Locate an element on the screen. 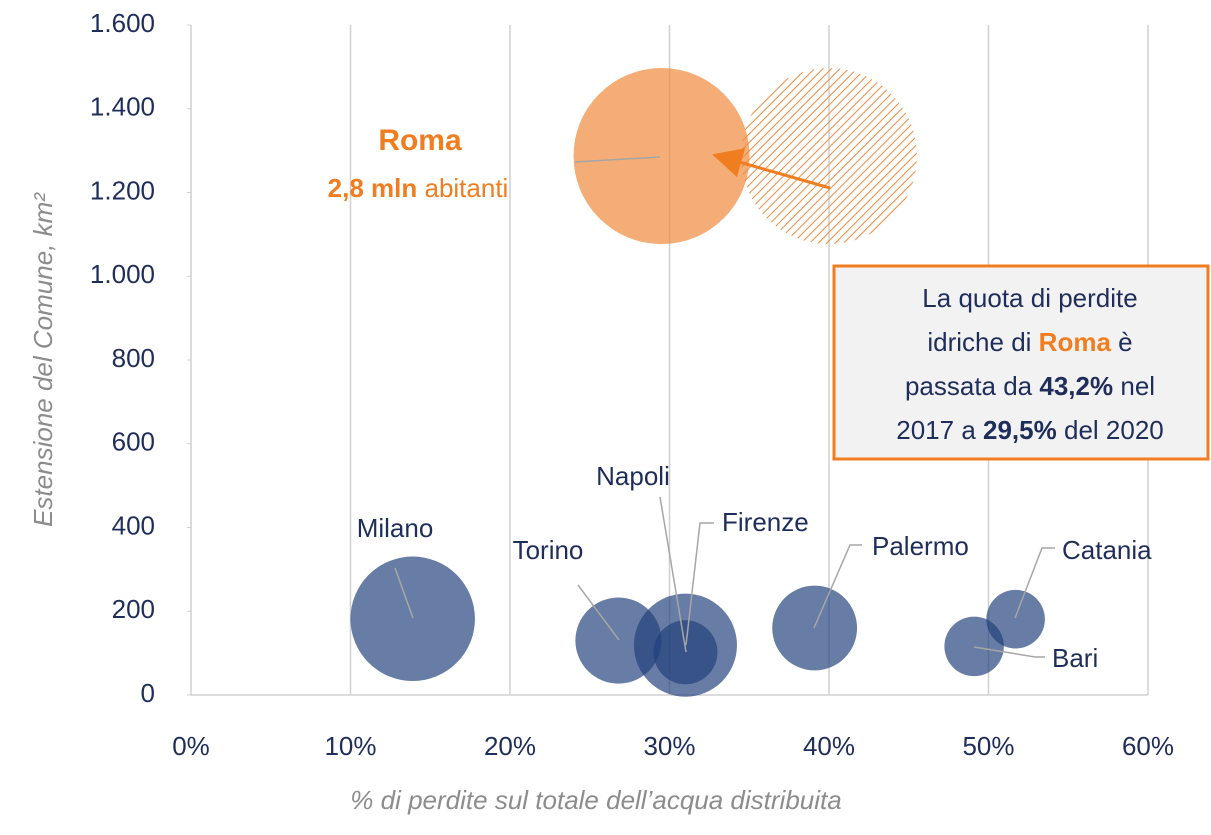  y-tick-label: 1.600 is located at coordinates (122, 23).